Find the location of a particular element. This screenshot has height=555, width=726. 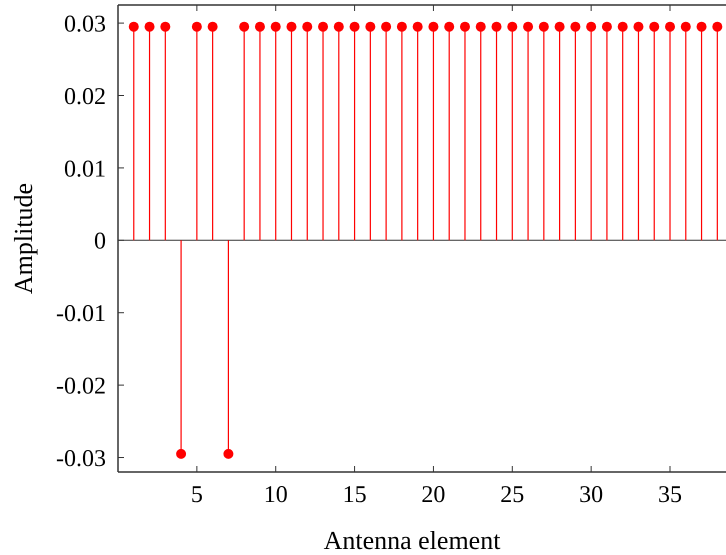

y-tick-label: 0.01 is located at coordinates (85, 169).